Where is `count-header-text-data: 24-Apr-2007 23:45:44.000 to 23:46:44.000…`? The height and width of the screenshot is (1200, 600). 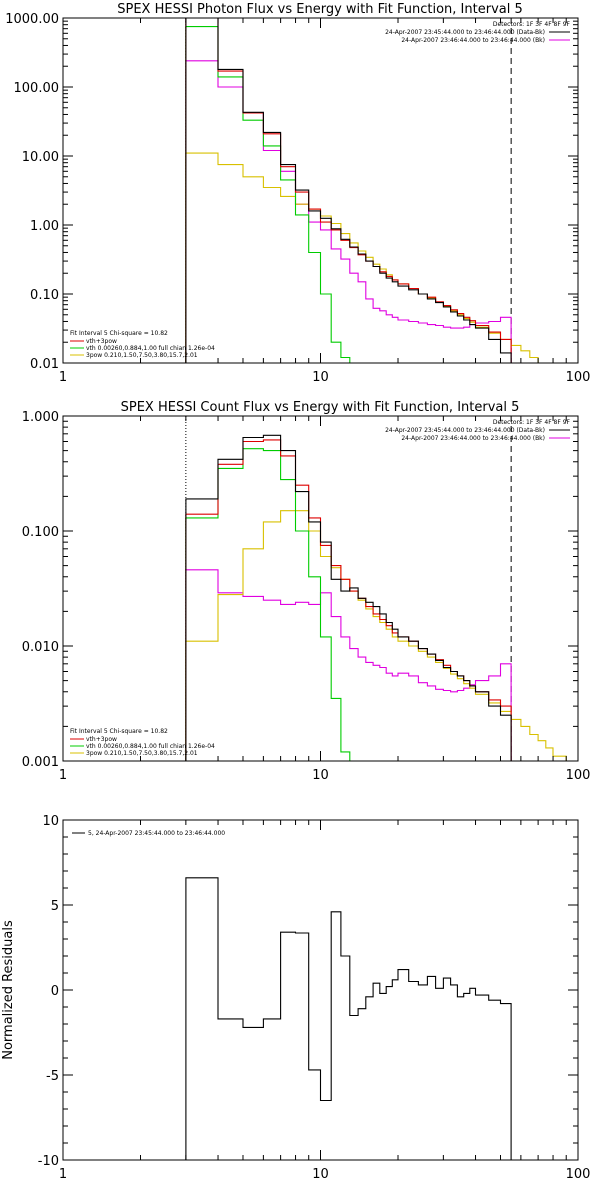 count-header-text-data: 24-Apr-2007 23:45:44.000 to 23:46:44.000… is located at coordinates (465, 430).